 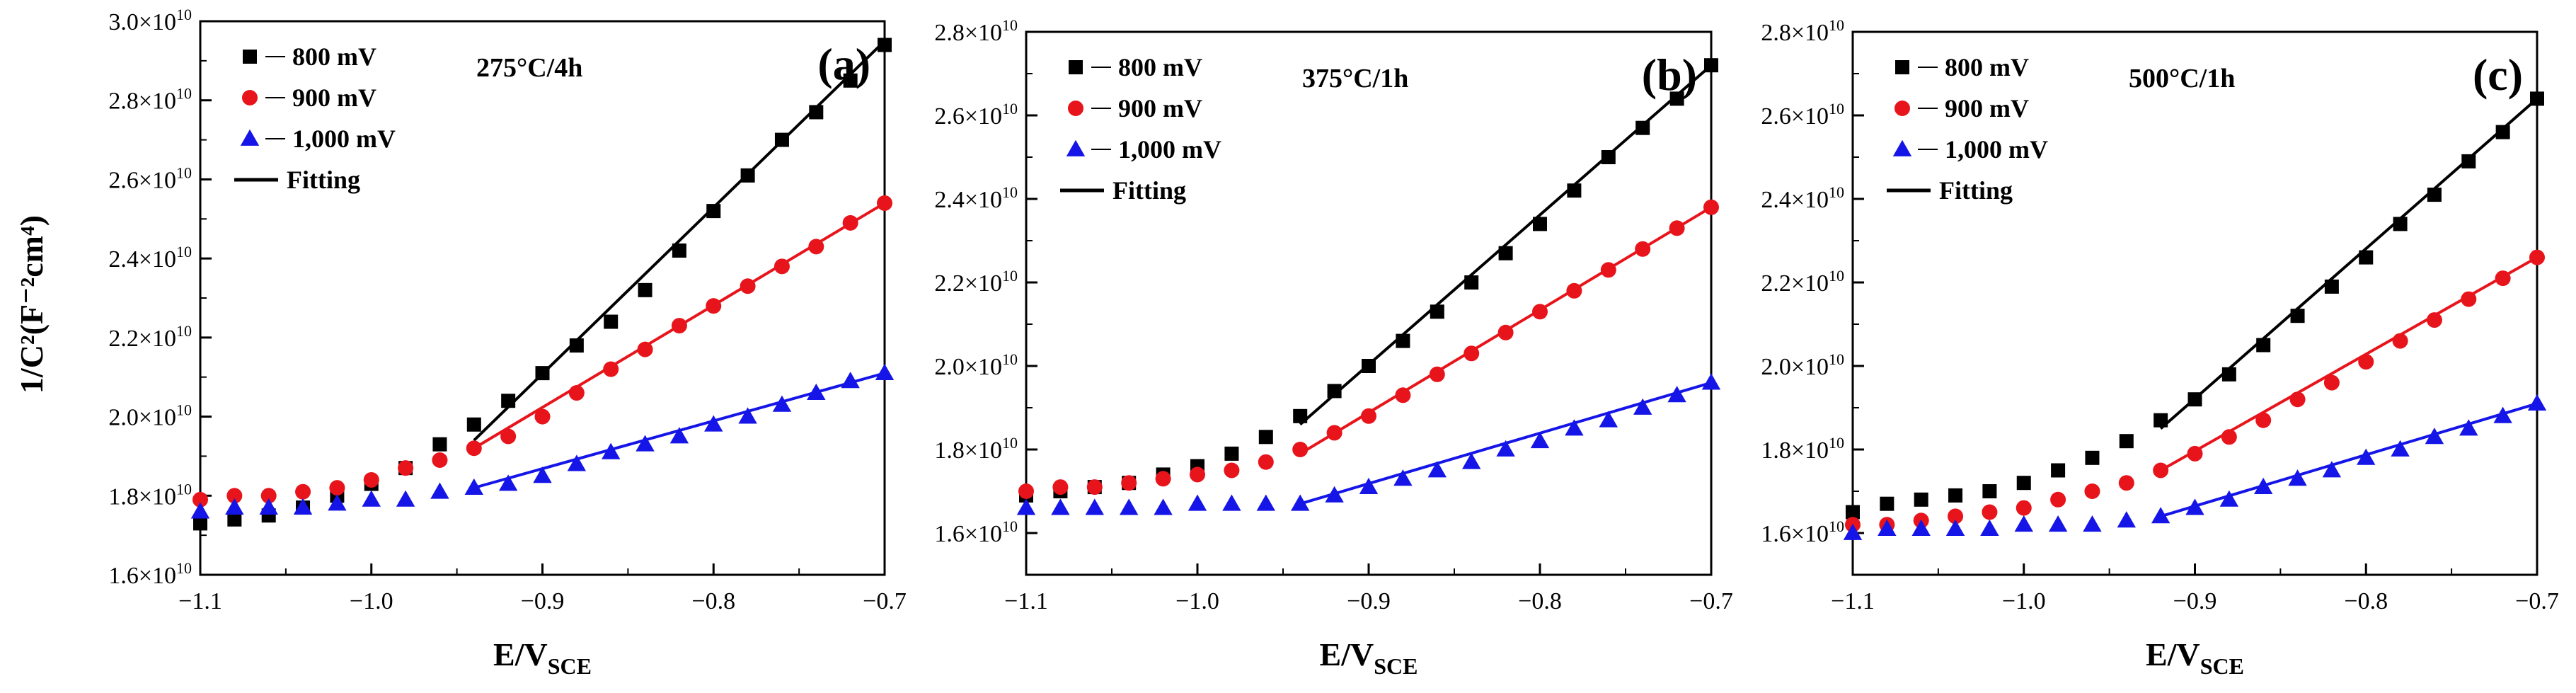 I want to click on panel-title: 500°C/1h, so click(x=2182, y=78).